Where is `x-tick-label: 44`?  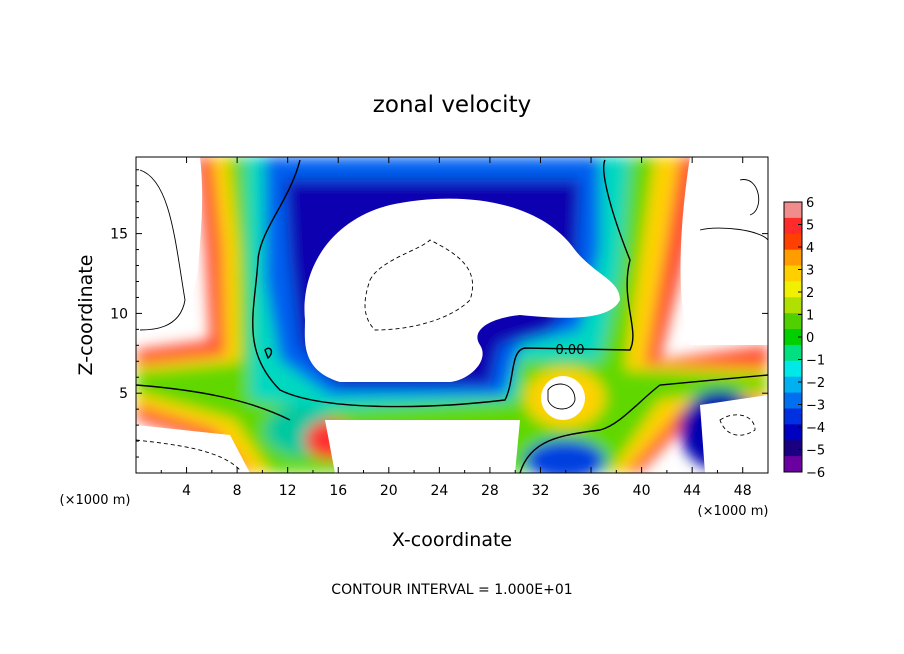 x-tick-label: 44 is located at coordinates (692, 491).